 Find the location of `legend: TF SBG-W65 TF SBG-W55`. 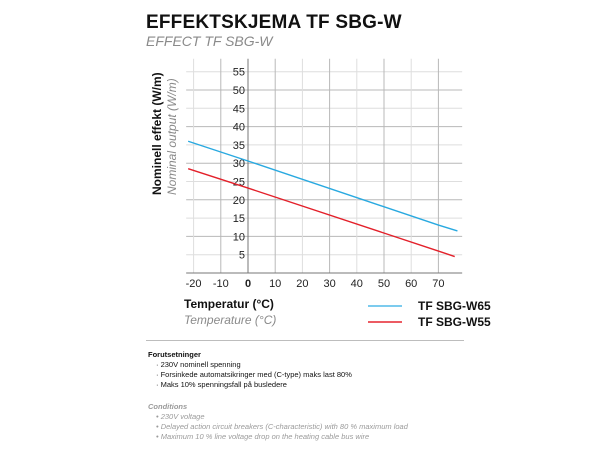

legend: TF SBG-W65 TF SBG-W55 is located at coordinates (429, 314).